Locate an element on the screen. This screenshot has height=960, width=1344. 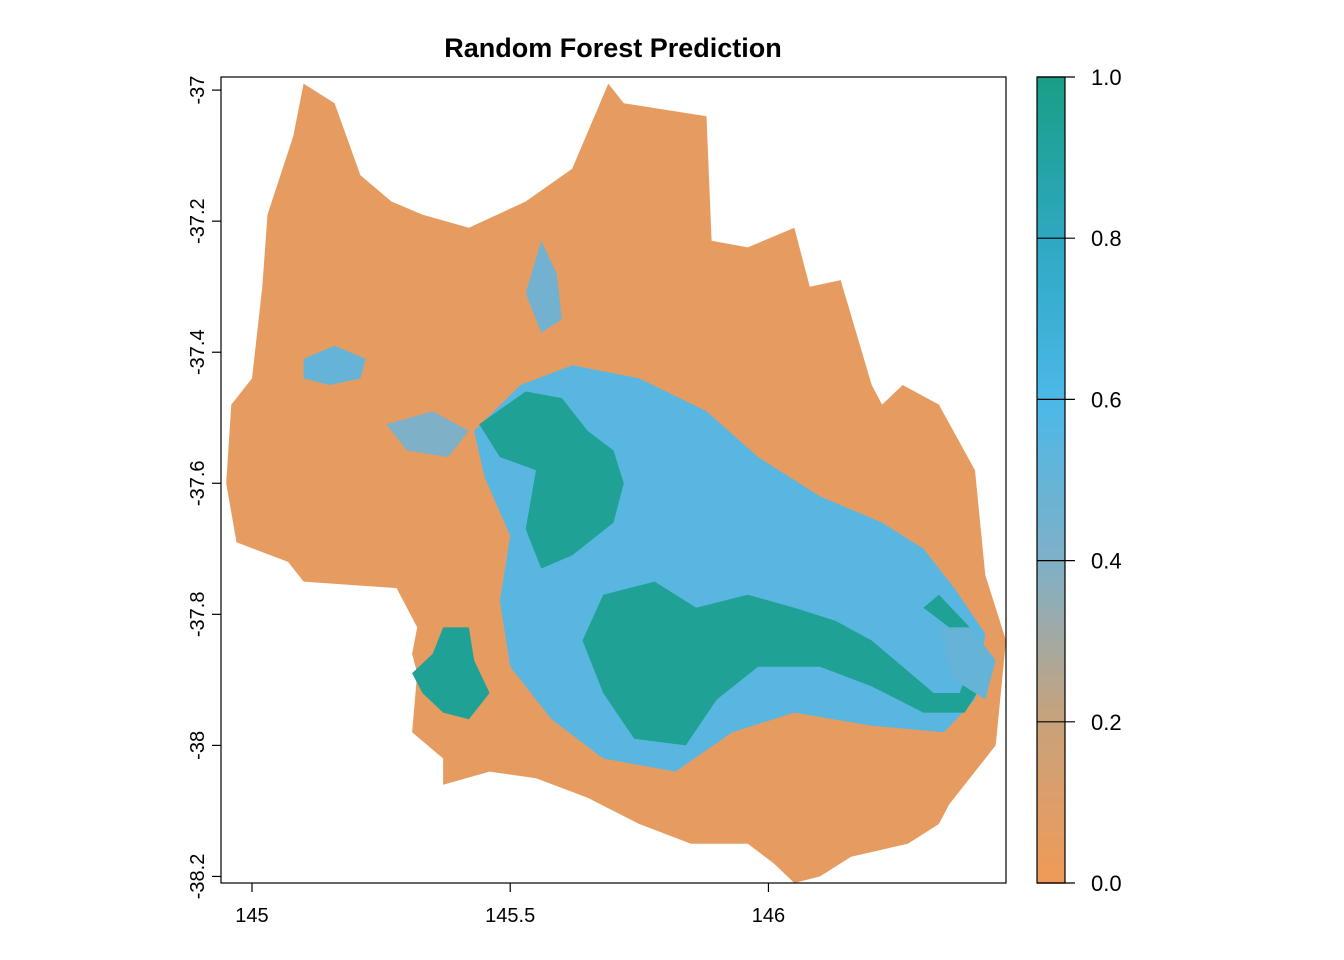
colorbar-legend: 0.0 0.2 0.4 0.6 0.8 1.0 is located at coordinates (1079, 480).